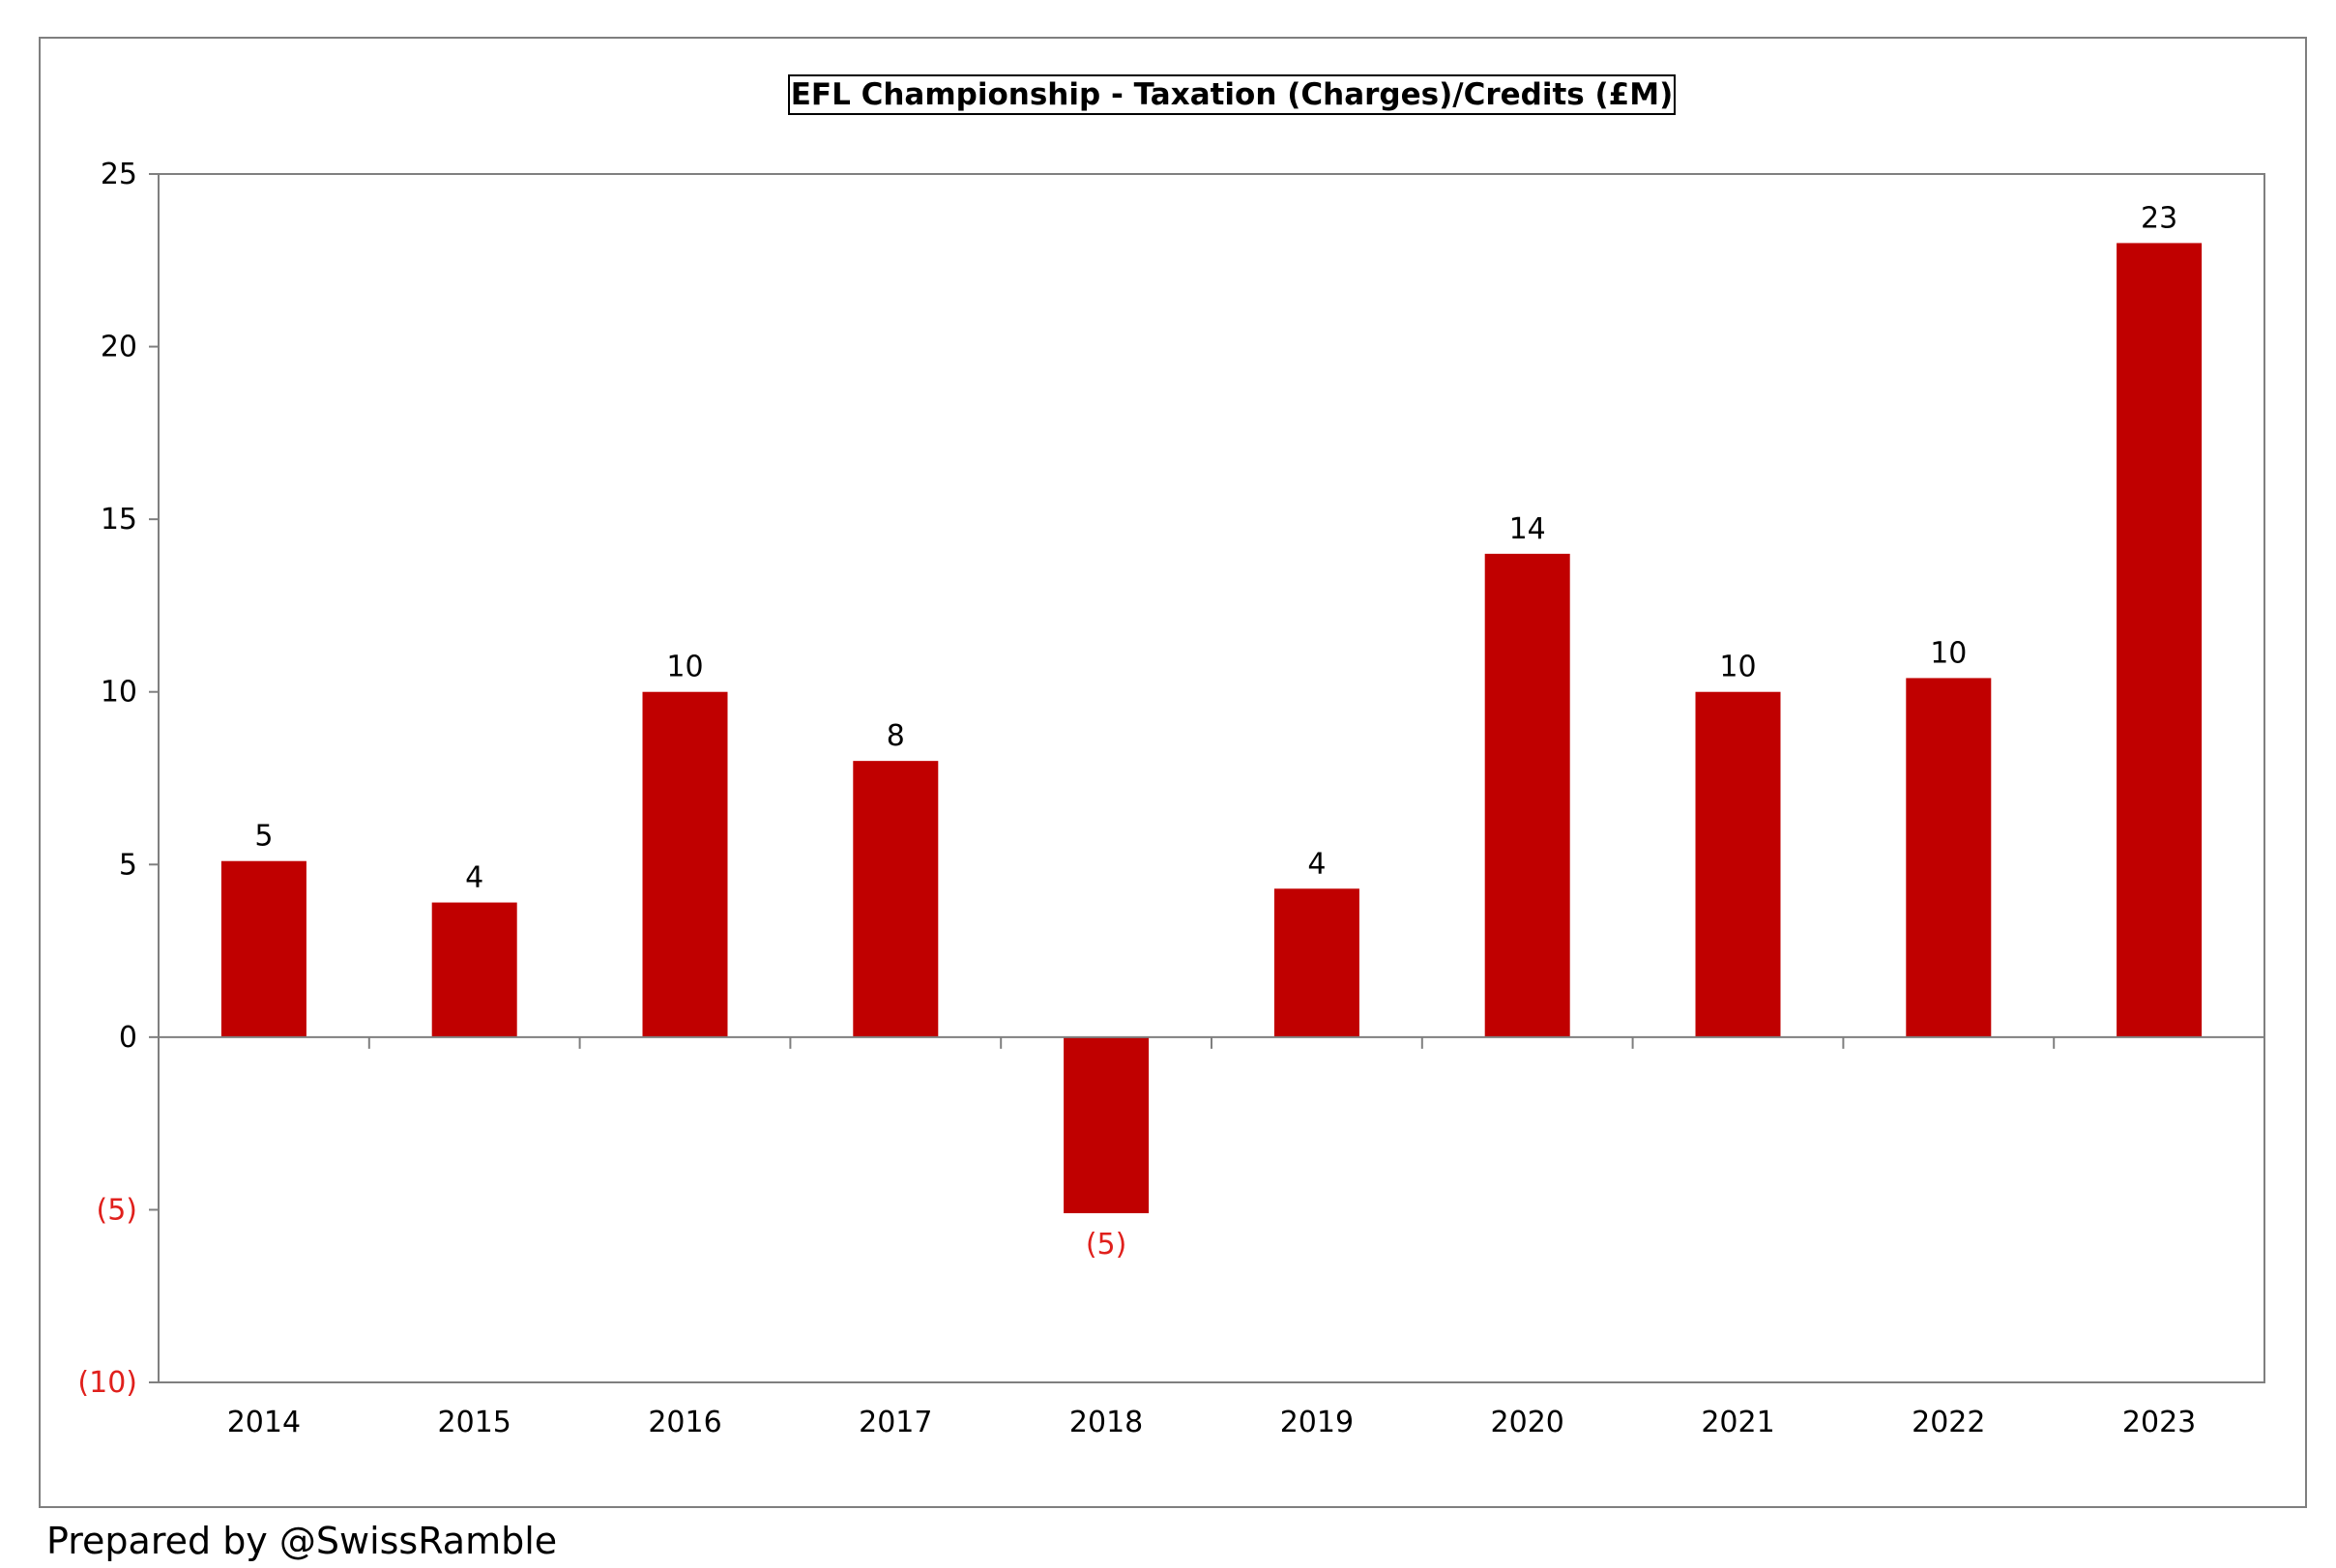  I want to click on y-tick-label: (5), so click(117, 1210).